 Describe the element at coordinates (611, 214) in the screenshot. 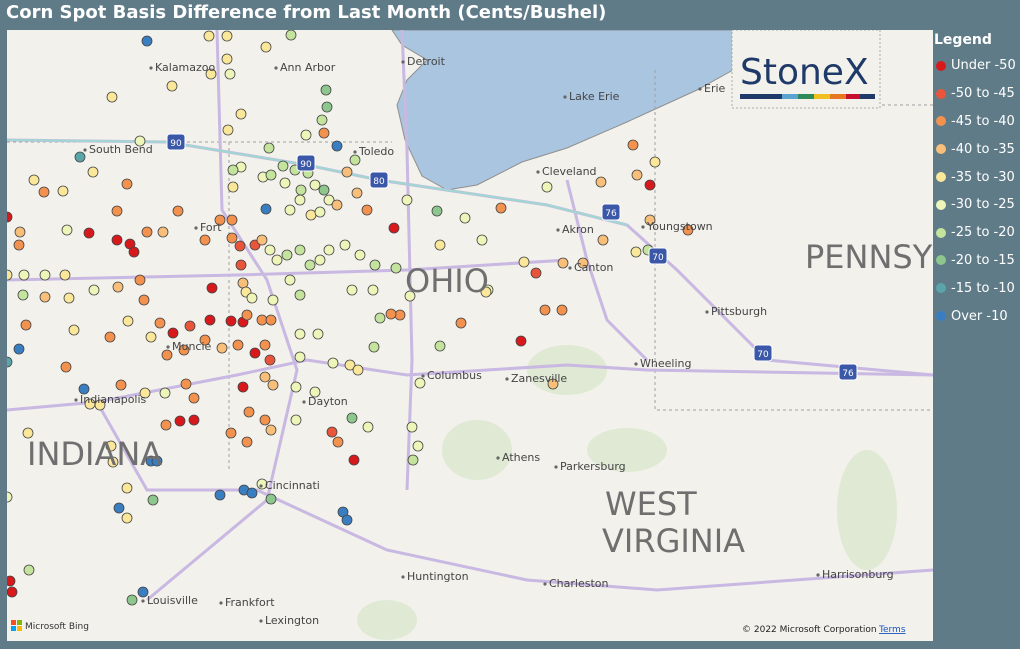

I see `highway-number: 76` at that location.